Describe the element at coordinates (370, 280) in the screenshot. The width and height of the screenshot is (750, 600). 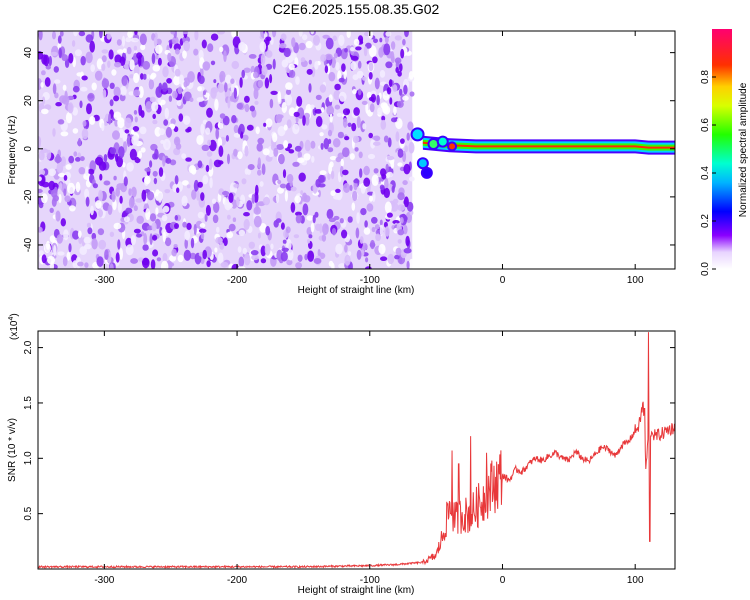
I see `x-tick-label: -100` at that location.